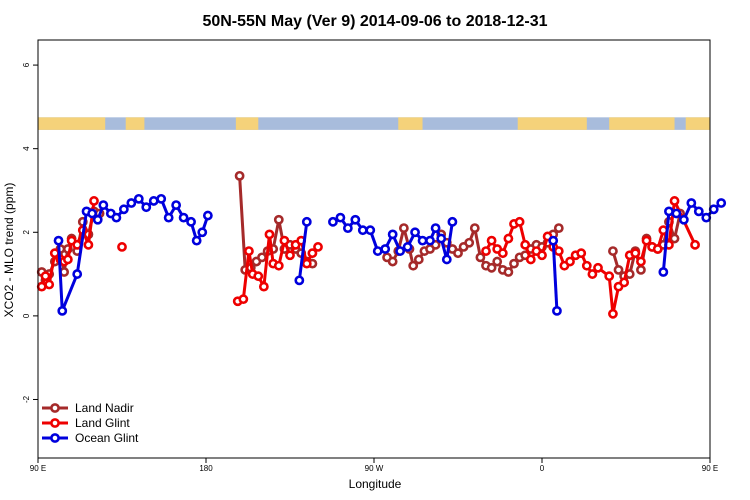  I want to click on legend-label: Ocean Glint, so click(107, 438).